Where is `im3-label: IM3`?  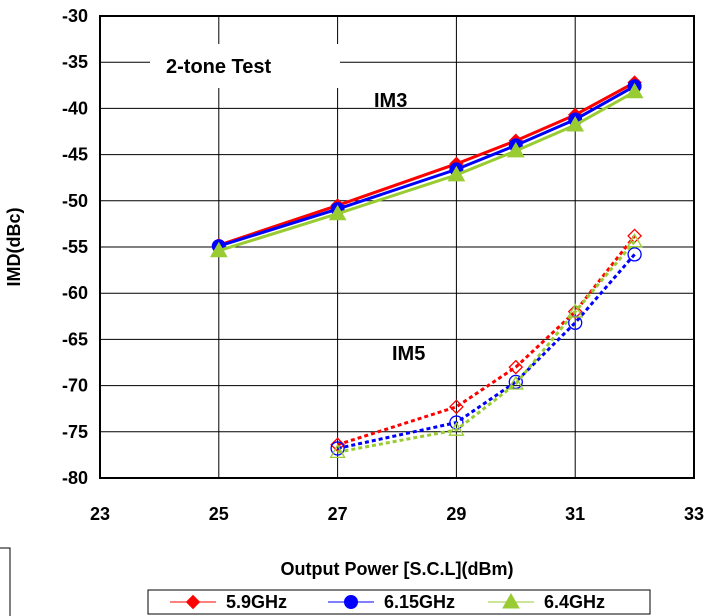 im3-label: IM3 is located at coordinates (390, 101).